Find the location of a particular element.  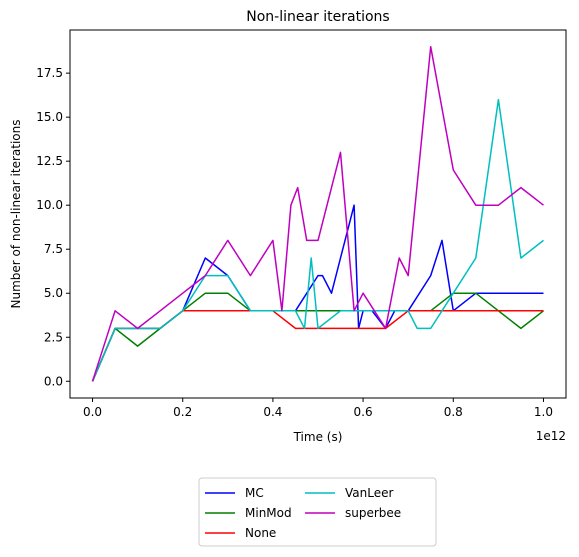

x-tick-label: 0.8 is located at coordinates (453, 412).